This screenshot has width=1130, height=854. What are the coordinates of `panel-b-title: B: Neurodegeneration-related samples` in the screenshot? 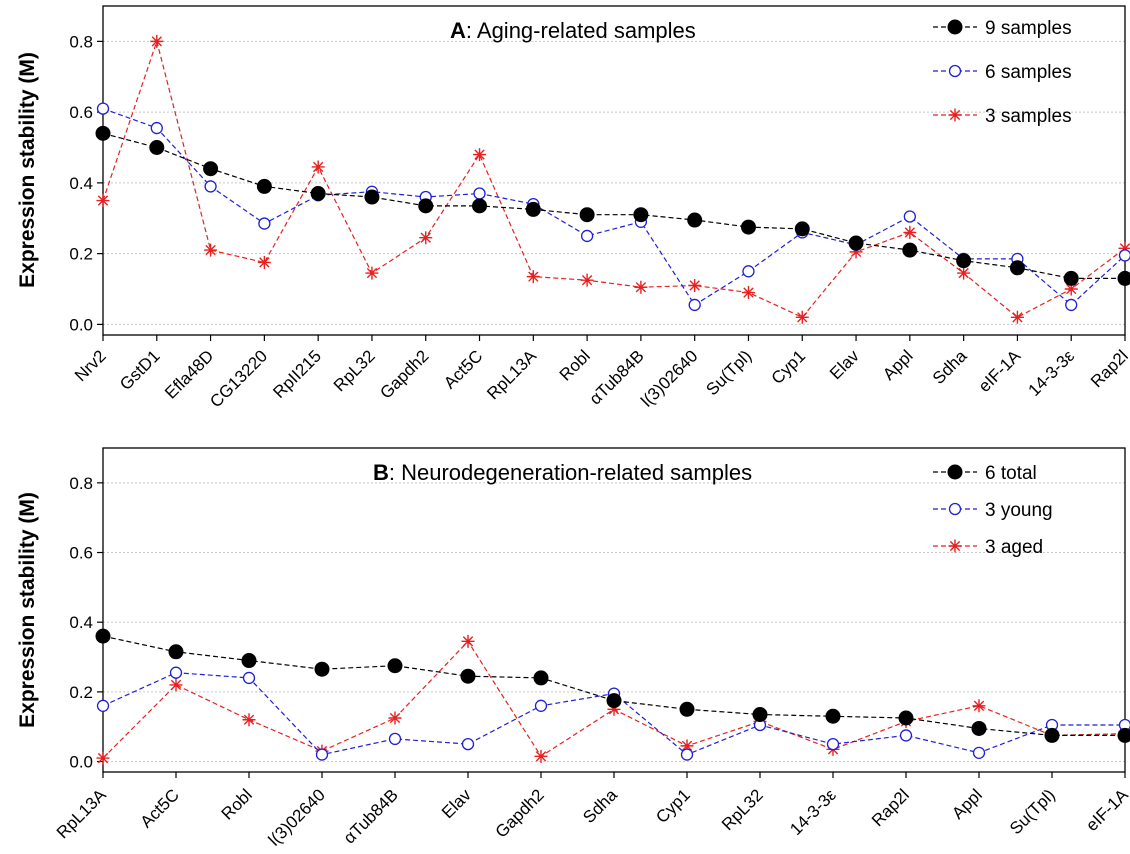 It's located at (562, 472).